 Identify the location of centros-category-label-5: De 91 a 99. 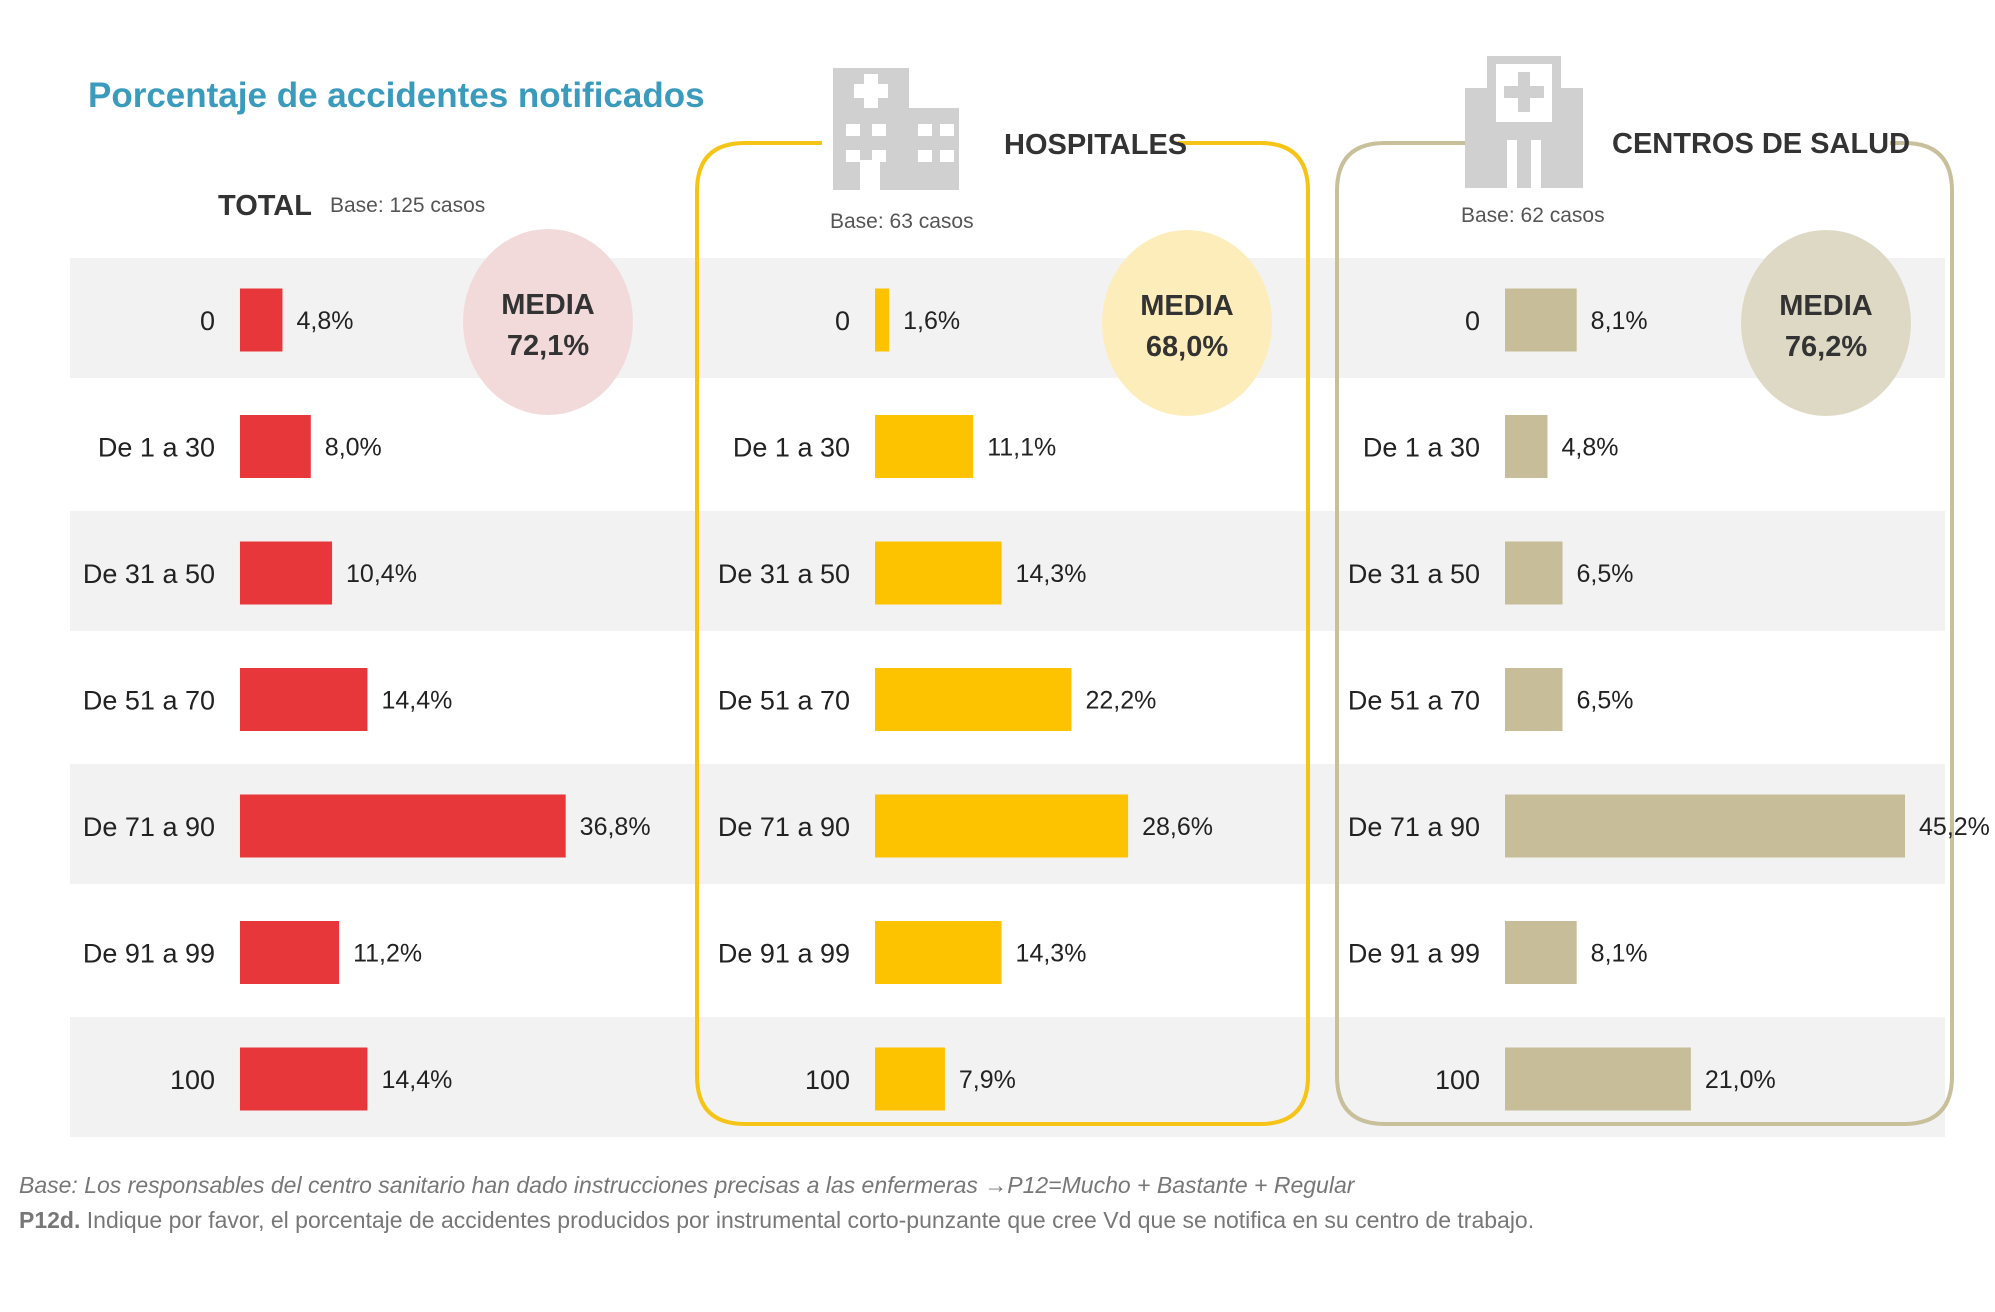
(1414, 954).